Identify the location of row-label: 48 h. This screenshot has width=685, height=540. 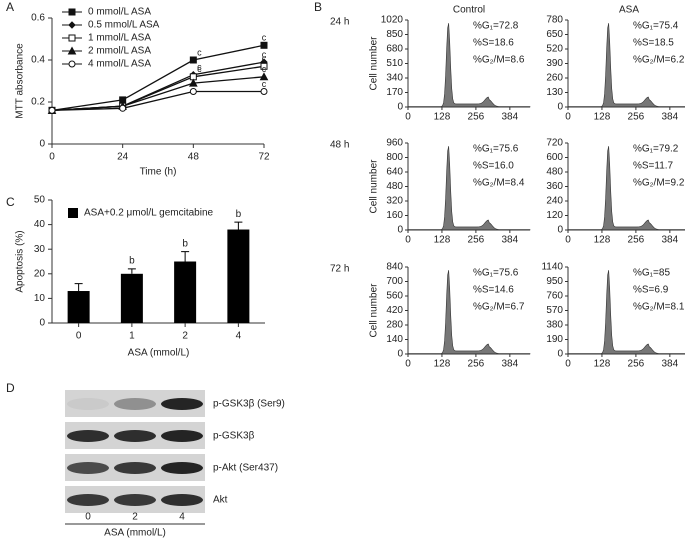
(339, 145).